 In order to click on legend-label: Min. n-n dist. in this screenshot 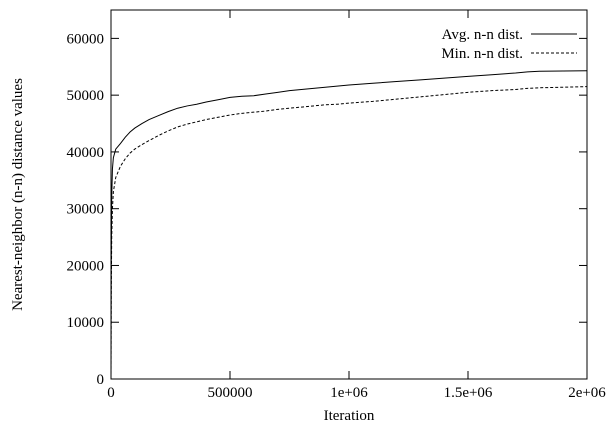, I will do `click(482, 54)`.